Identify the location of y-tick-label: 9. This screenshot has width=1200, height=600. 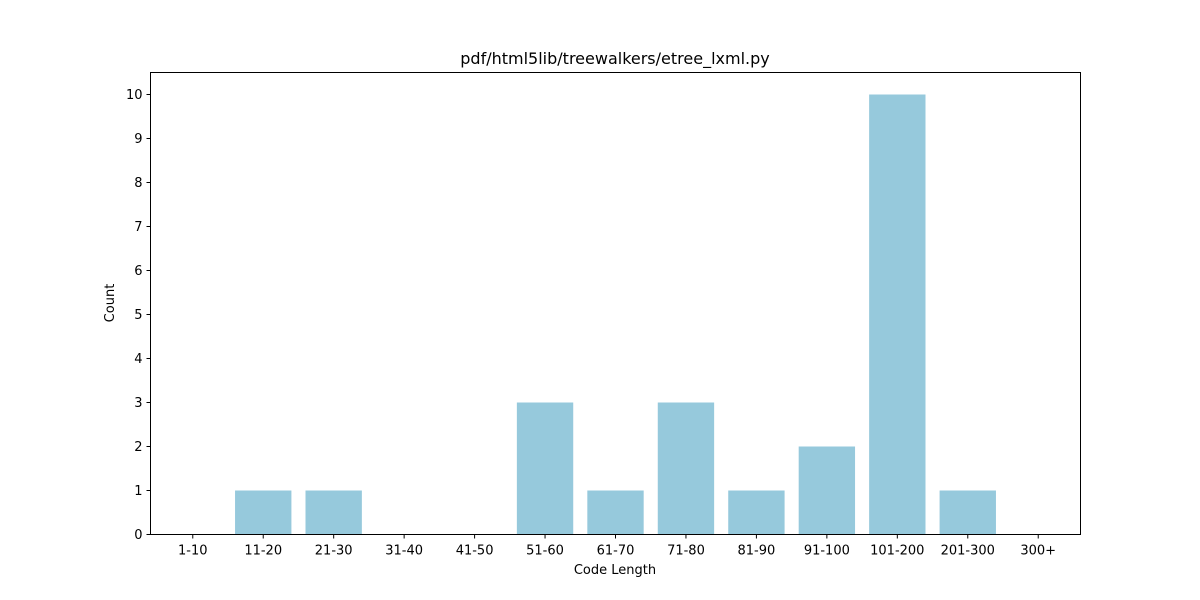
(138, 139).